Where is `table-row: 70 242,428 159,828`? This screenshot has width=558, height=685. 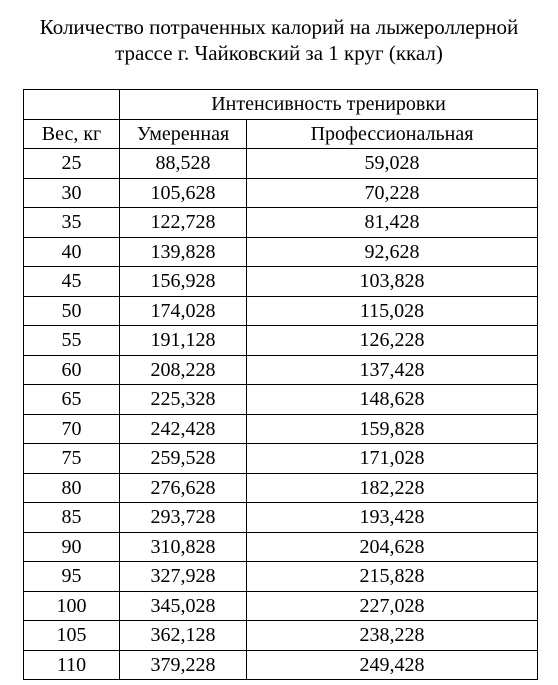
table-row: 70 242,428 159,828 is located at coordinates (281, 429).